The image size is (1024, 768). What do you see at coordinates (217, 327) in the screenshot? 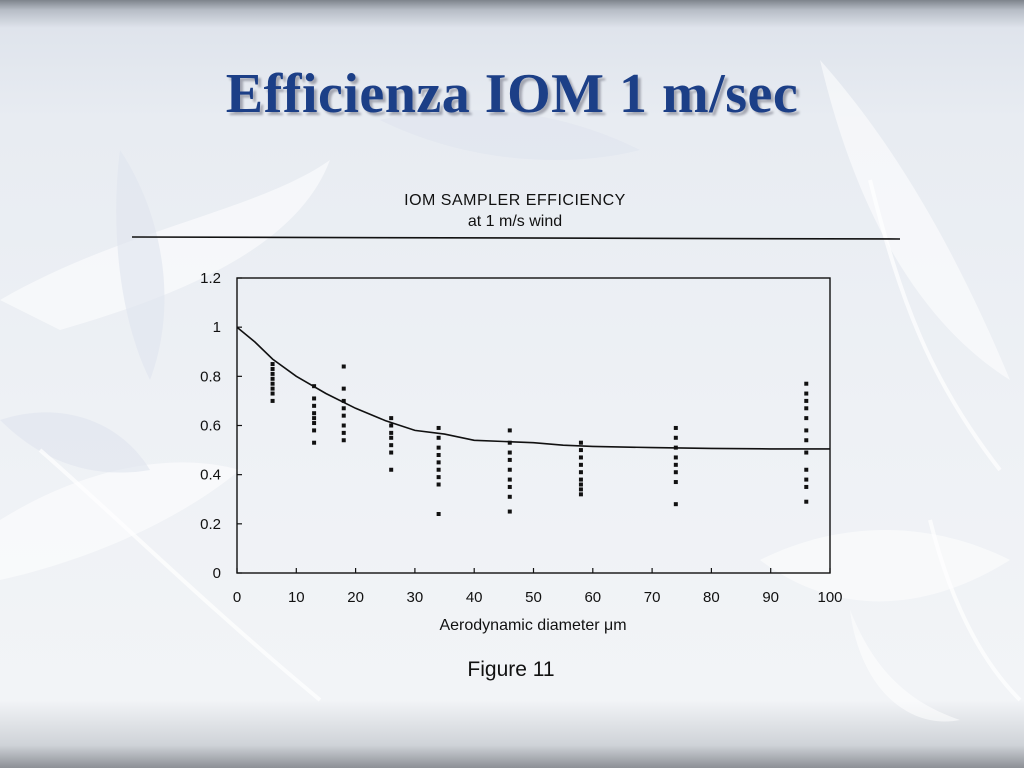
I see `y-tick-label: 1` at bounding box center [217, 327].